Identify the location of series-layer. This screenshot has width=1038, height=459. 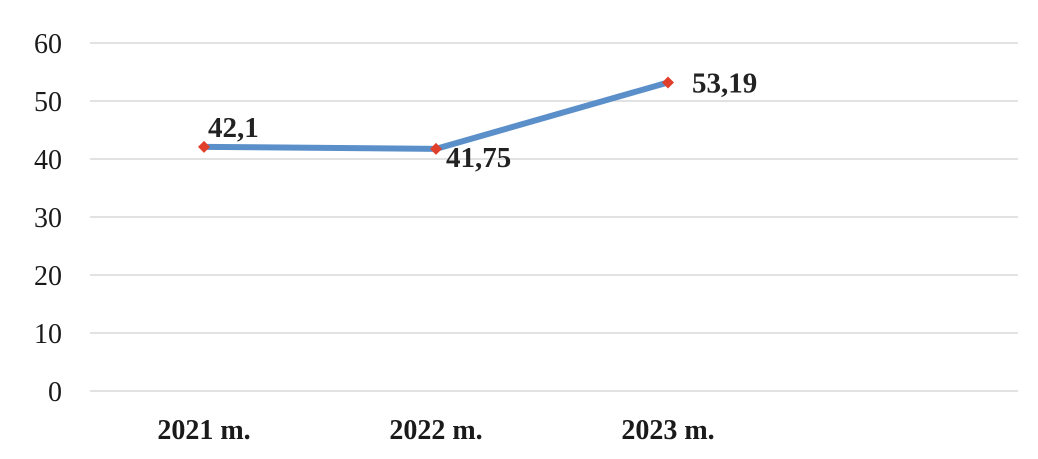
(436, 115).